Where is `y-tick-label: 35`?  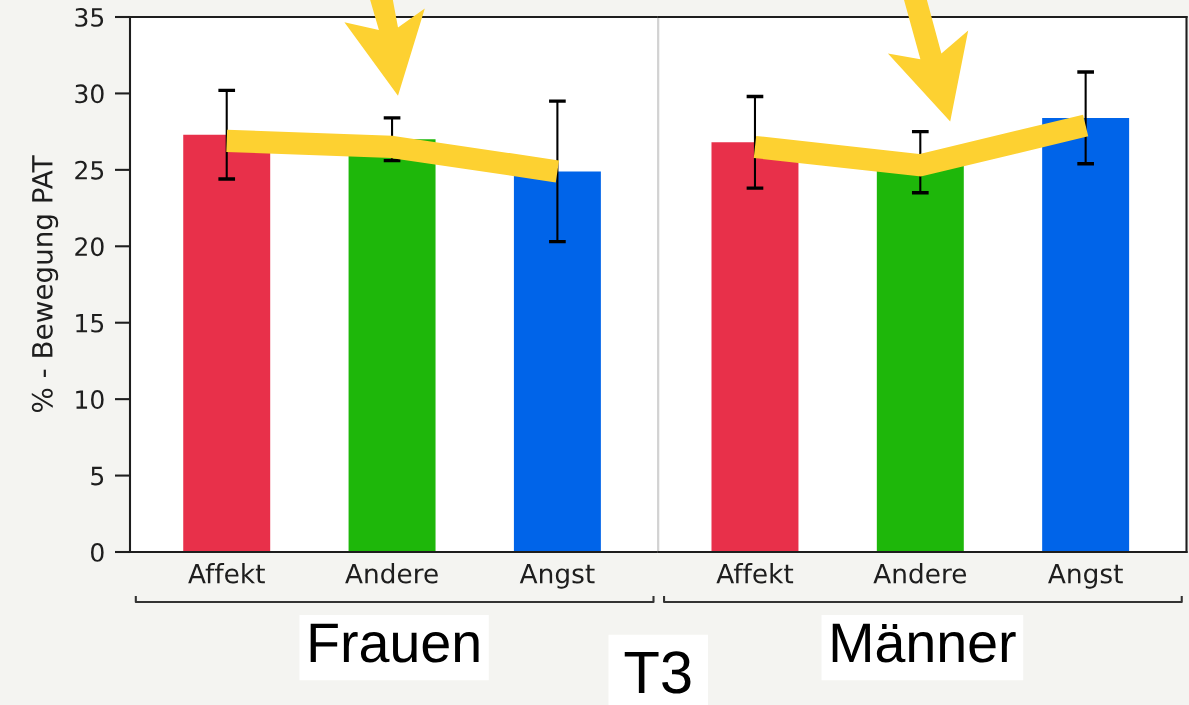 y-tick-label: 35 is located at coordinates (89, 17).